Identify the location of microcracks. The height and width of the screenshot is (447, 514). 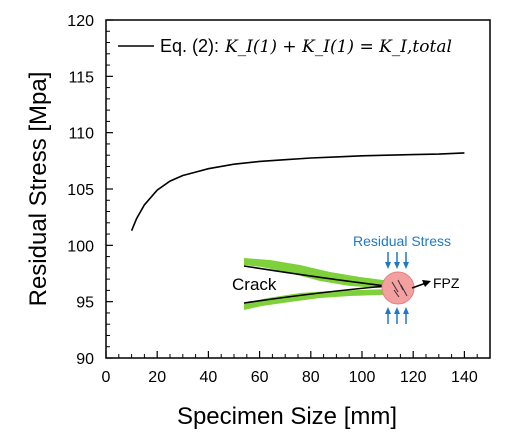
(399, 288).